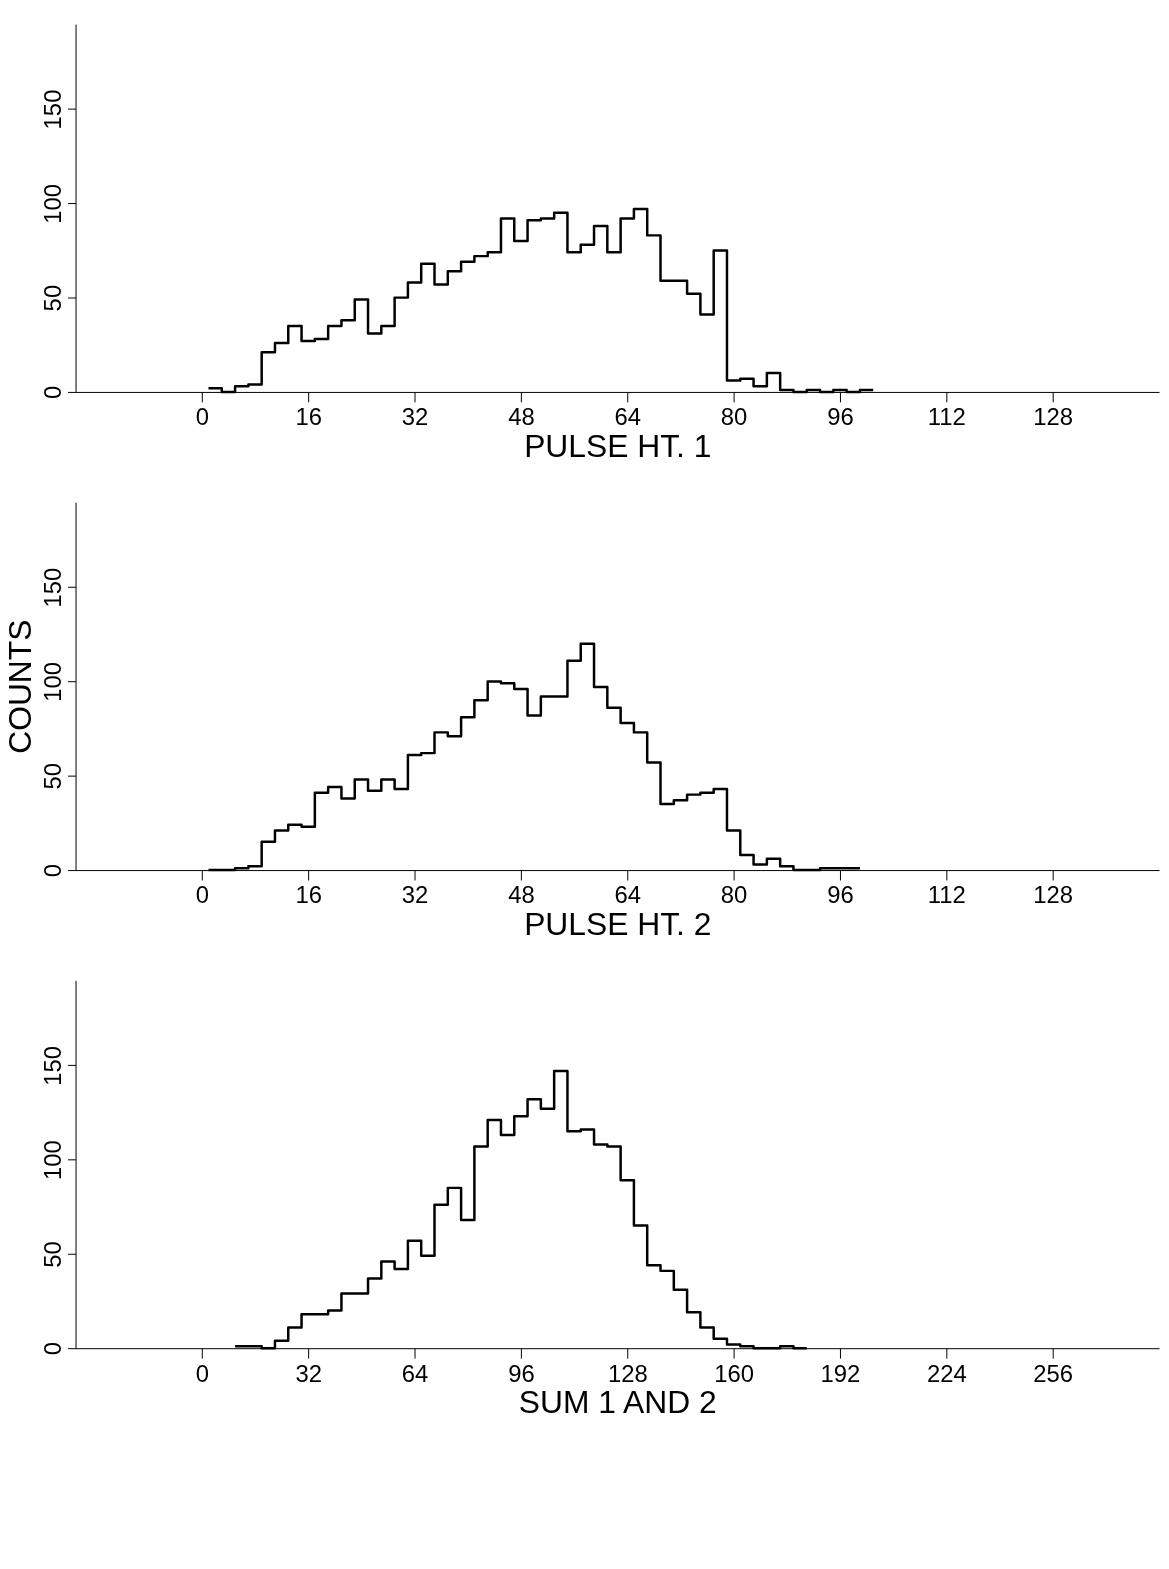 The image size is (1169, 1569). What do you see at coordinates (618, 924) in the screenshot?
I see `x-axis-title: PULSE HT. 2` at bounding box center [618, 924].